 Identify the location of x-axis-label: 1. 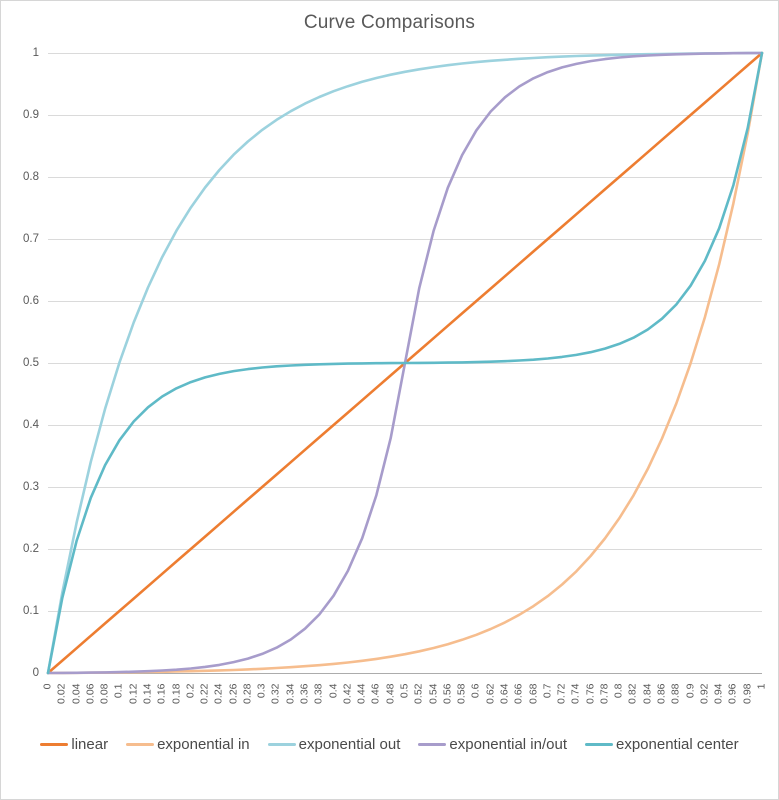
(761, 686).